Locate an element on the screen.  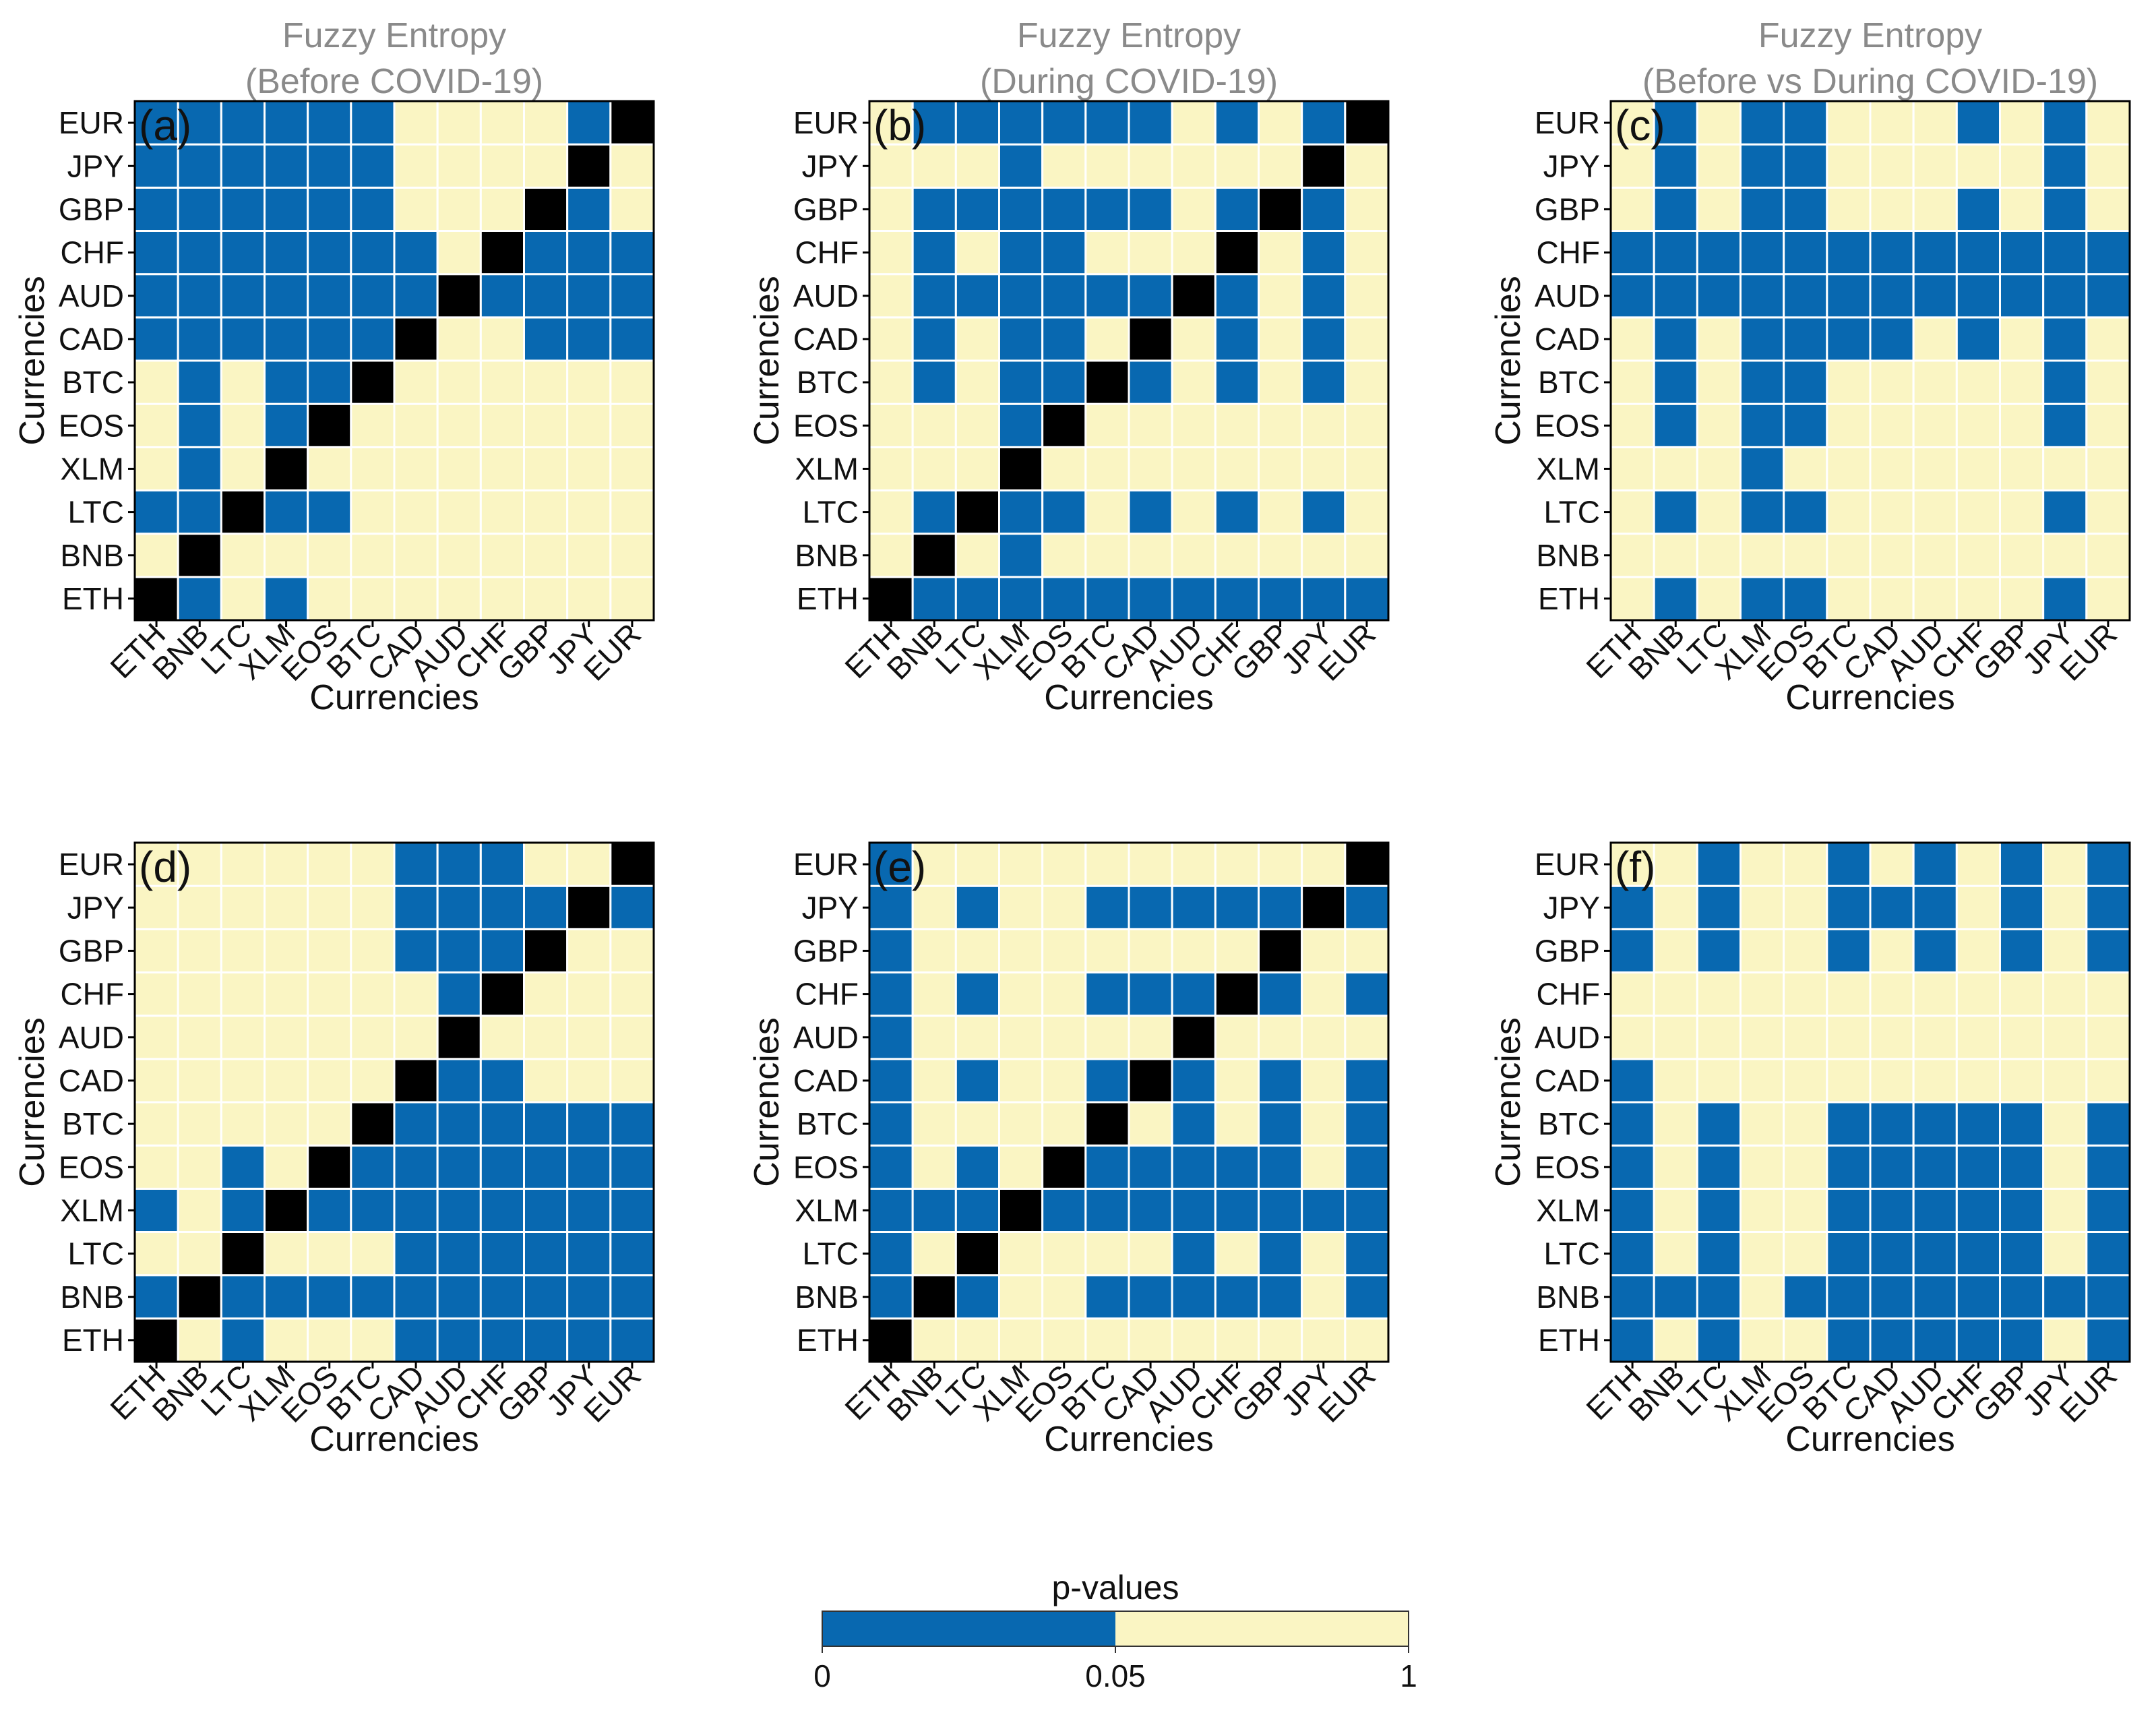
y-tick-label: ETH is located at coordinates (828, 598).